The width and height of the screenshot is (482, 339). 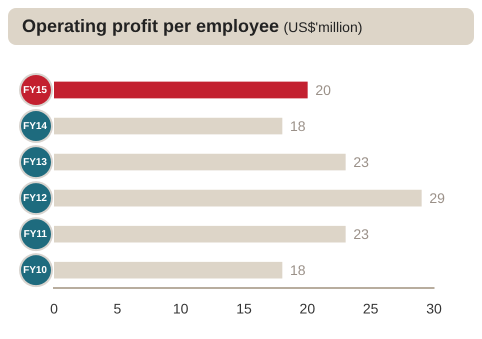 I want to click on x-tick-label: 5, so click(x=117, y=308).